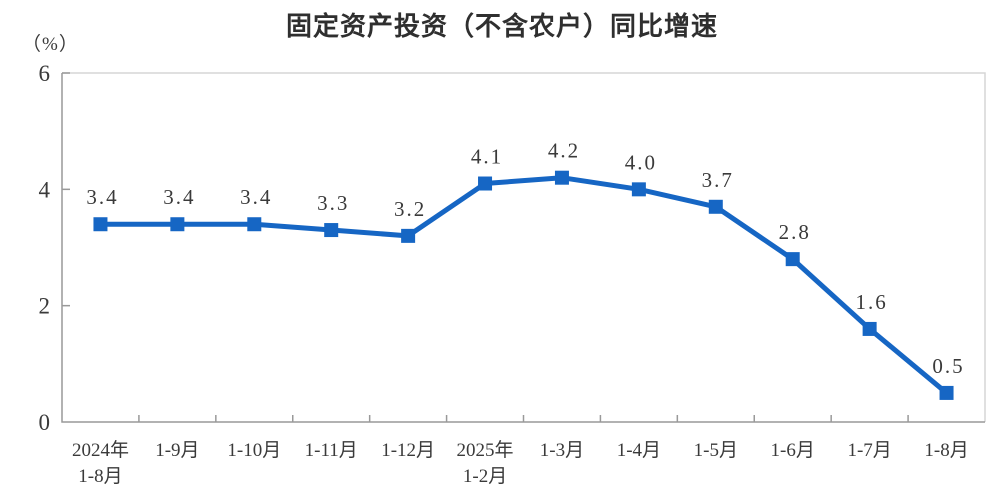  Describe the element at coordinates (869, 450) in the screenshot. I see `x-tick-label: 1-7月` at that location.